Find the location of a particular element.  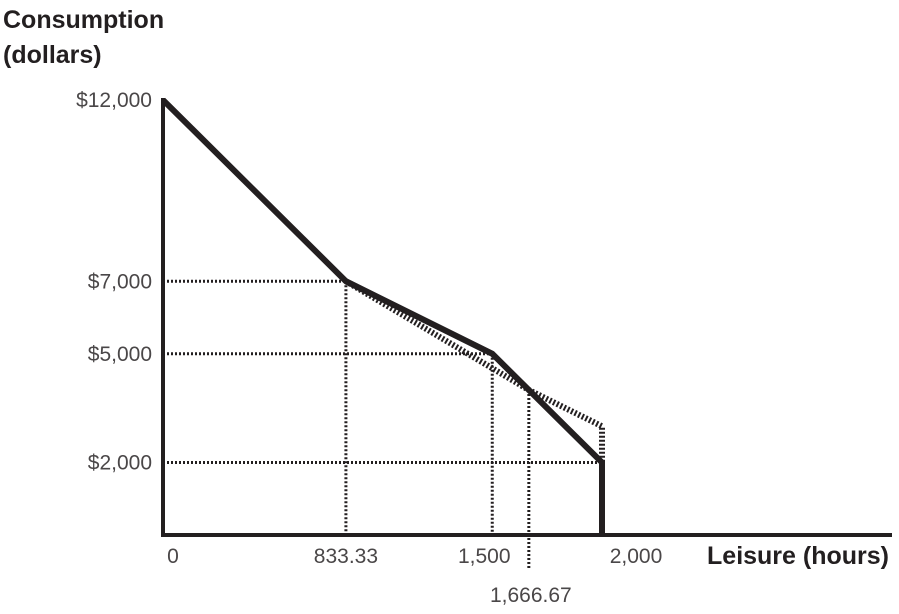

y-axis-title-line-0: Consumption is located at coordinates (83, 20).